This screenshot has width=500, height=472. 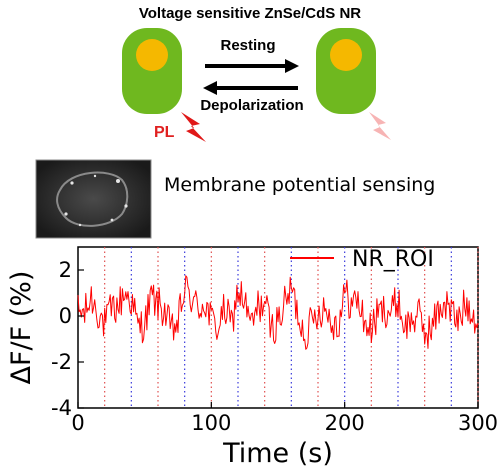 I want to click on rod-core-right, so click(x=346, y=55).